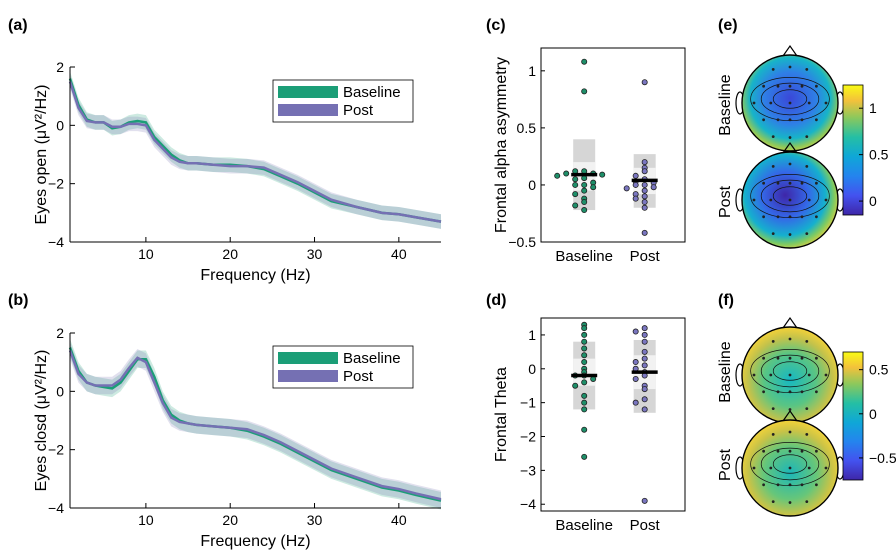  I want to click on legend-label-baseline: Baseline, so click(372, 358).